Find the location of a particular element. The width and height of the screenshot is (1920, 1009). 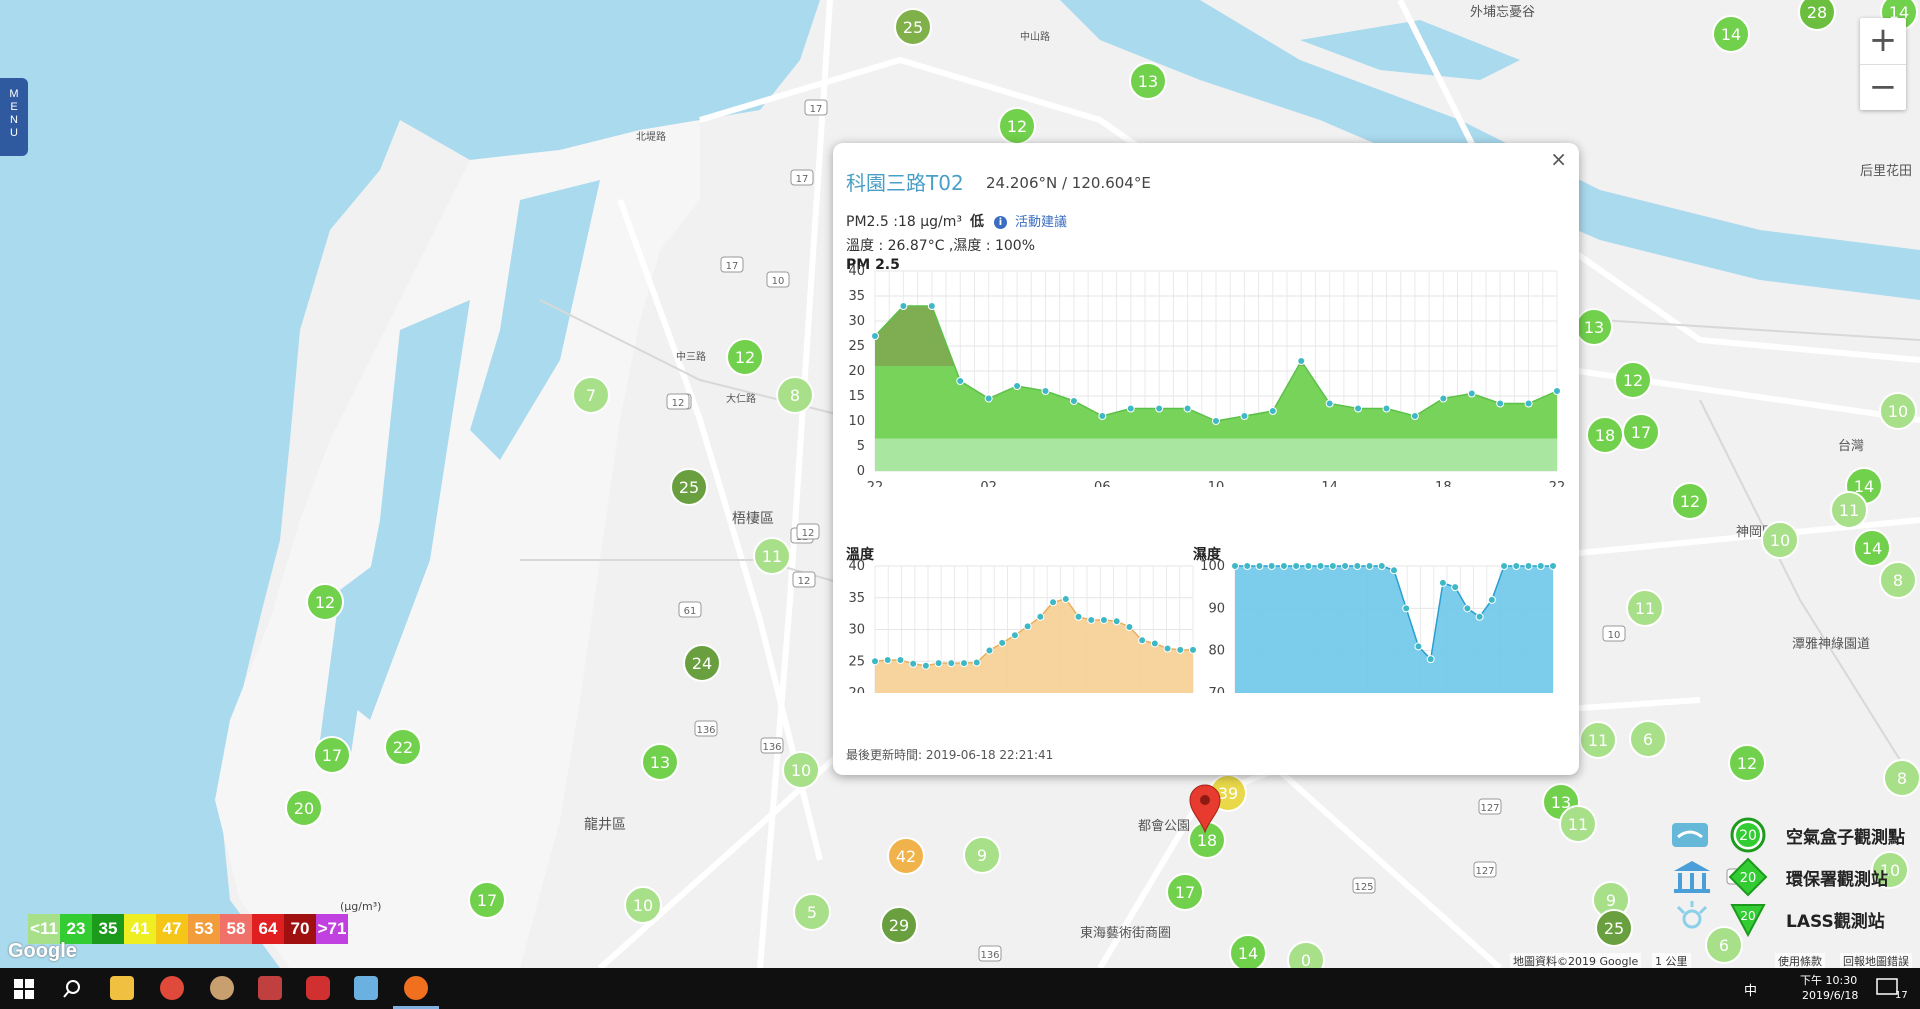

sensor-marker: 20 is located at coordinates (304, 808).